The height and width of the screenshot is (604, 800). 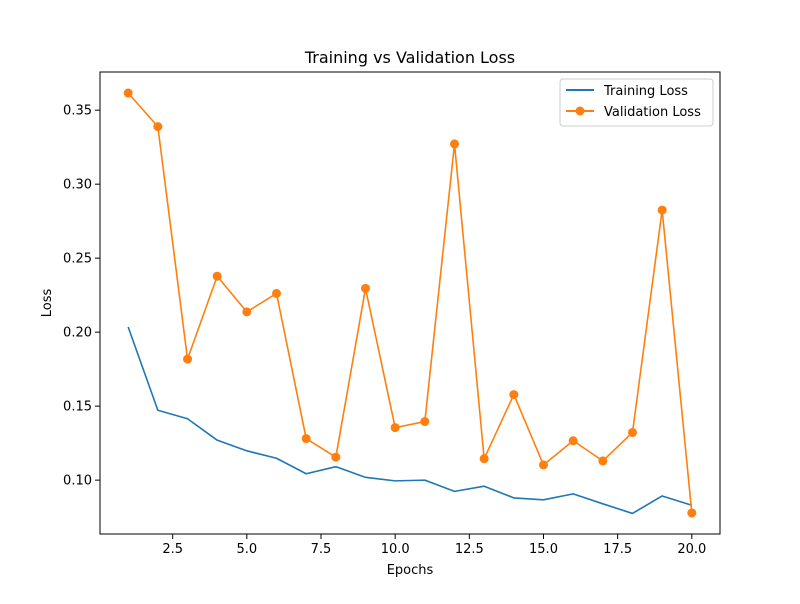 I want to click on x-tick-label: 17.5, so click(x=617, y=549).